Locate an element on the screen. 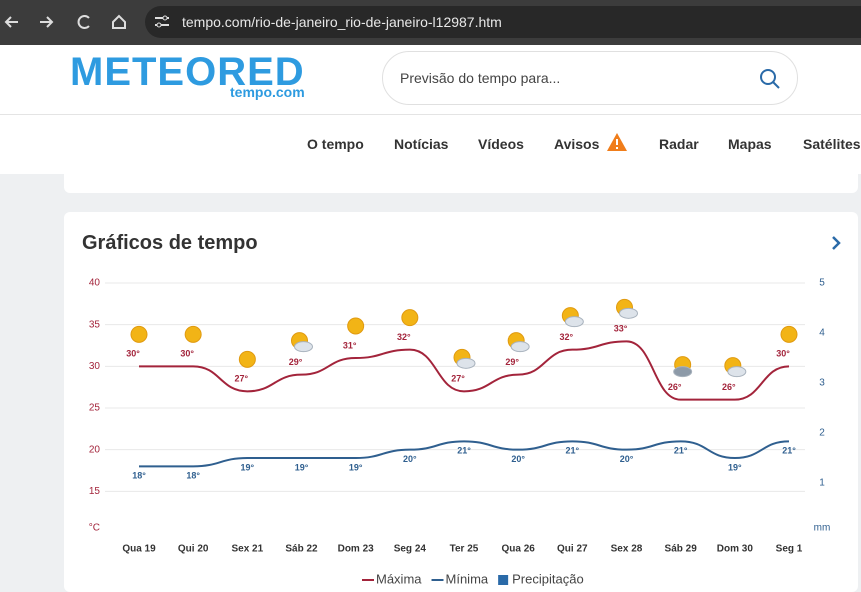  back-button is located at coordinates (11, 22).